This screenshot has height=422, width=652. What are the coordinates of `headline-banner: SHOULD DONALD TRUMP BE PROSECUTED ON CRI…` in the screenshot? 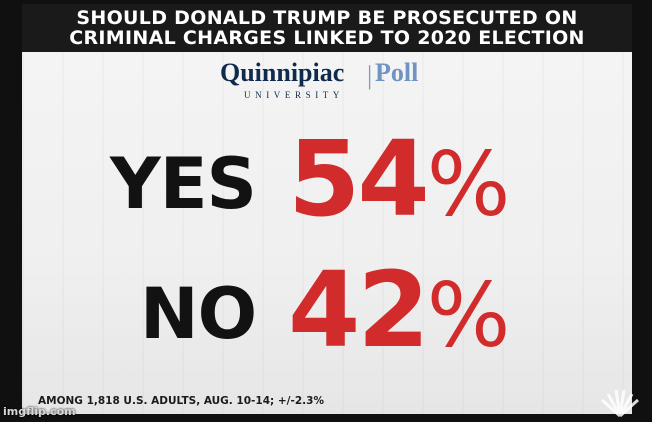 It's located at (327, 28).